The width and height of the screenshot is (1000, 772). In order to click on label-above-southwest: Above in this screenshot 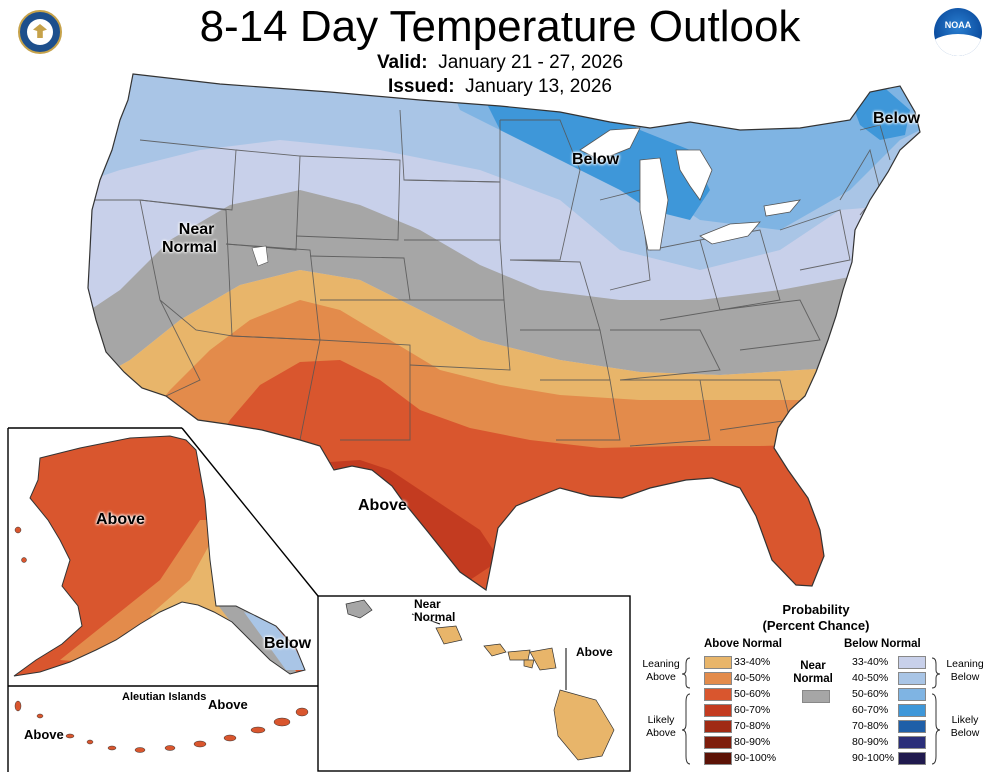, I will do `click(382, 505)`.